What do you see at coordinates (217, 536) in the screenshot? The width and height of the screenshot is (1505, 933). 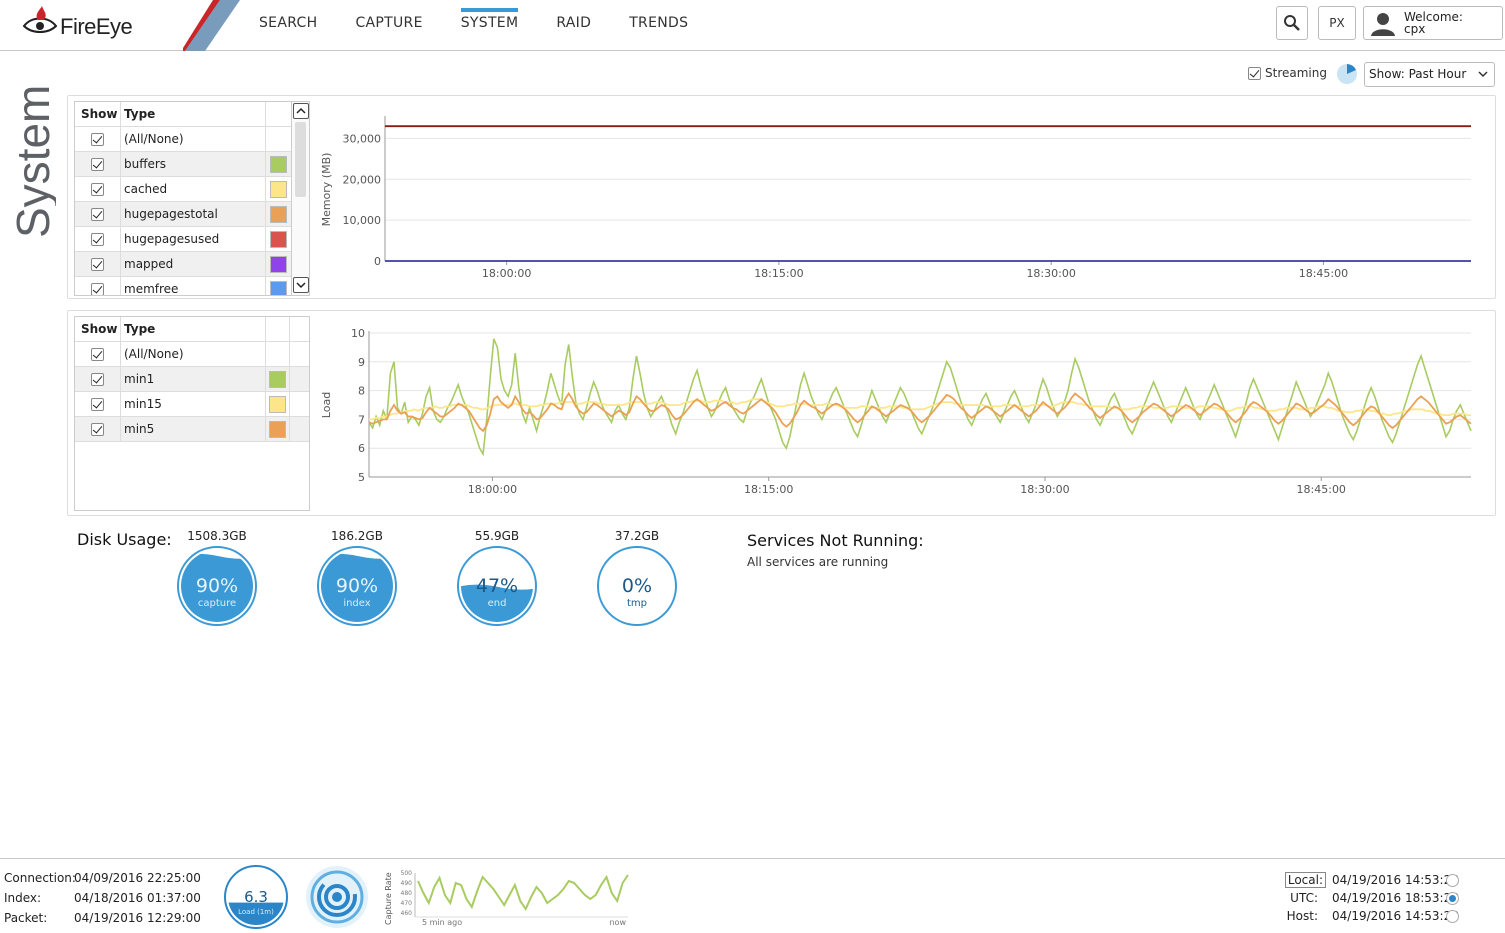 I see `disk-size: 1508.3GB` at bounding box center [217, 536].